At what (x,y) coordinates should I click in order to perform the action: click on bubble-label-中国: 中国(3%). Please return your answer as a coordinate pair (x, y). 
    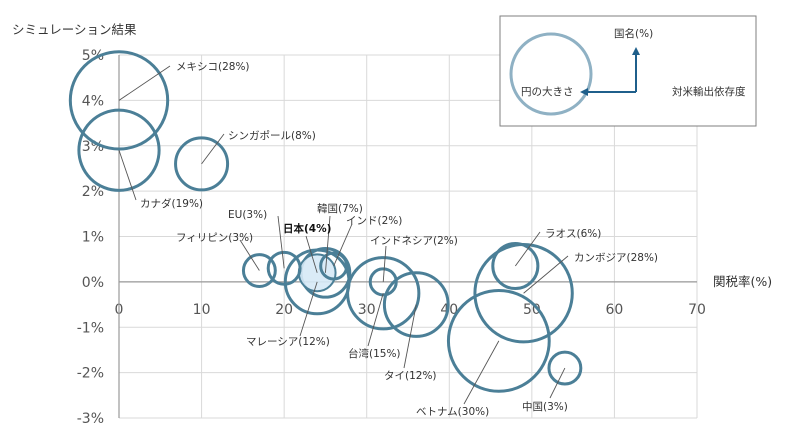
    Looking at the image, I should click on (545, 406).